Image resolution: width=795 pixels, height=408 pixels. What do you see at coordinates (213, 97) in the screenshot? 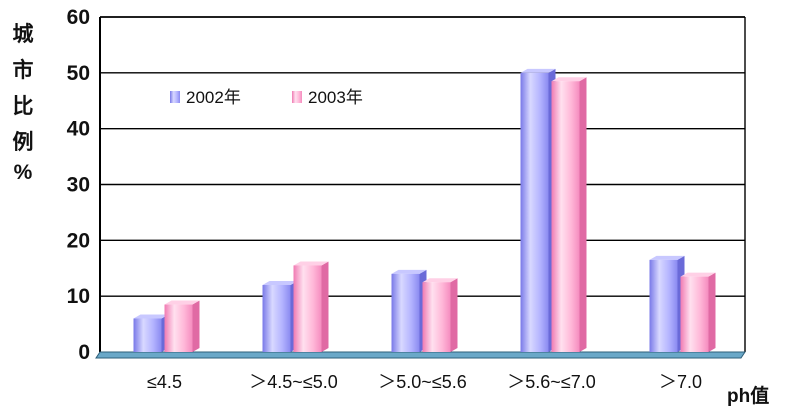
I see `legend-label: 2002年` at bounding box center [213, 97].